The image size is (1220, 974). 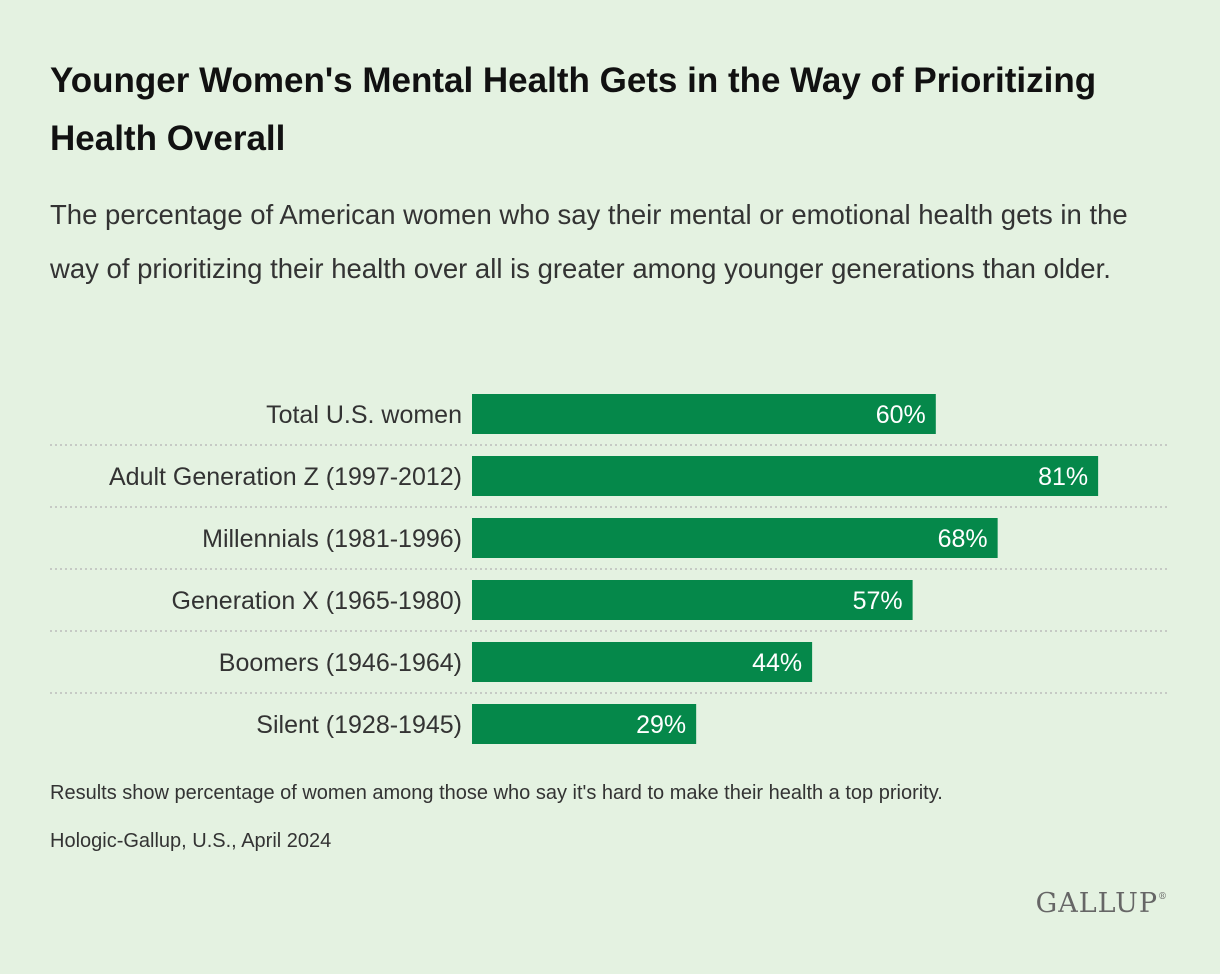 I want to click on category-label: Millennials (1981-1996), so click(x=332, y=539).